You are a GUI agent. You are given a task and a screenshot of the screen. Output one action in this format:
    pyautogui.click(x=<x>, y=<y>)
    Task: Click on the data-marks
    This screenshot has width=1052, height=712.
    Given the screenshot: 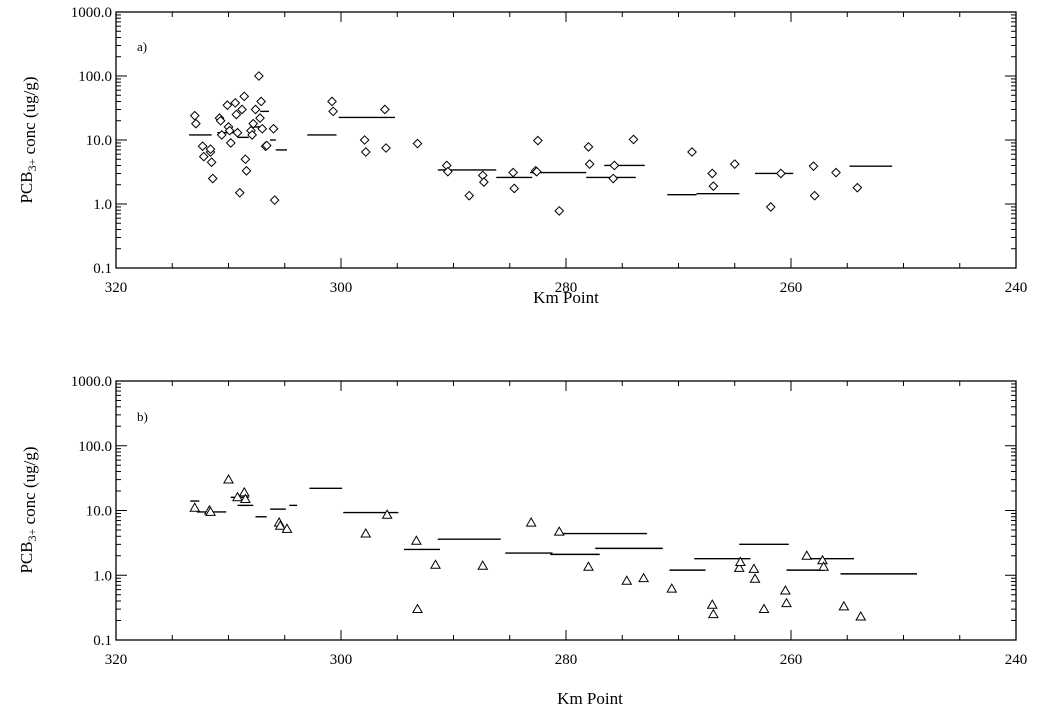 What is the action you would take?
    pyautogui.click(x=541, y=143)
    